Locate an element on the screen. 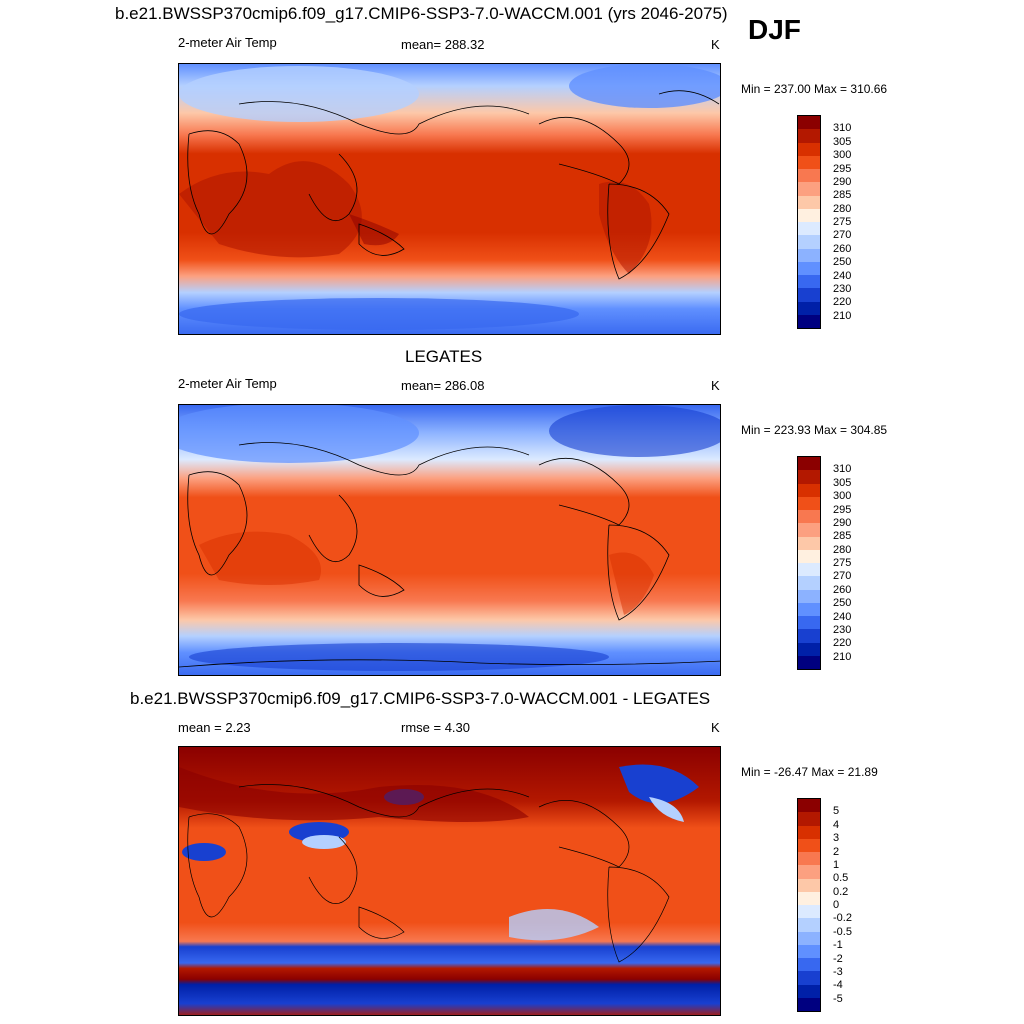  panel2-title: LEGATES is located at coordinates (444, 356).